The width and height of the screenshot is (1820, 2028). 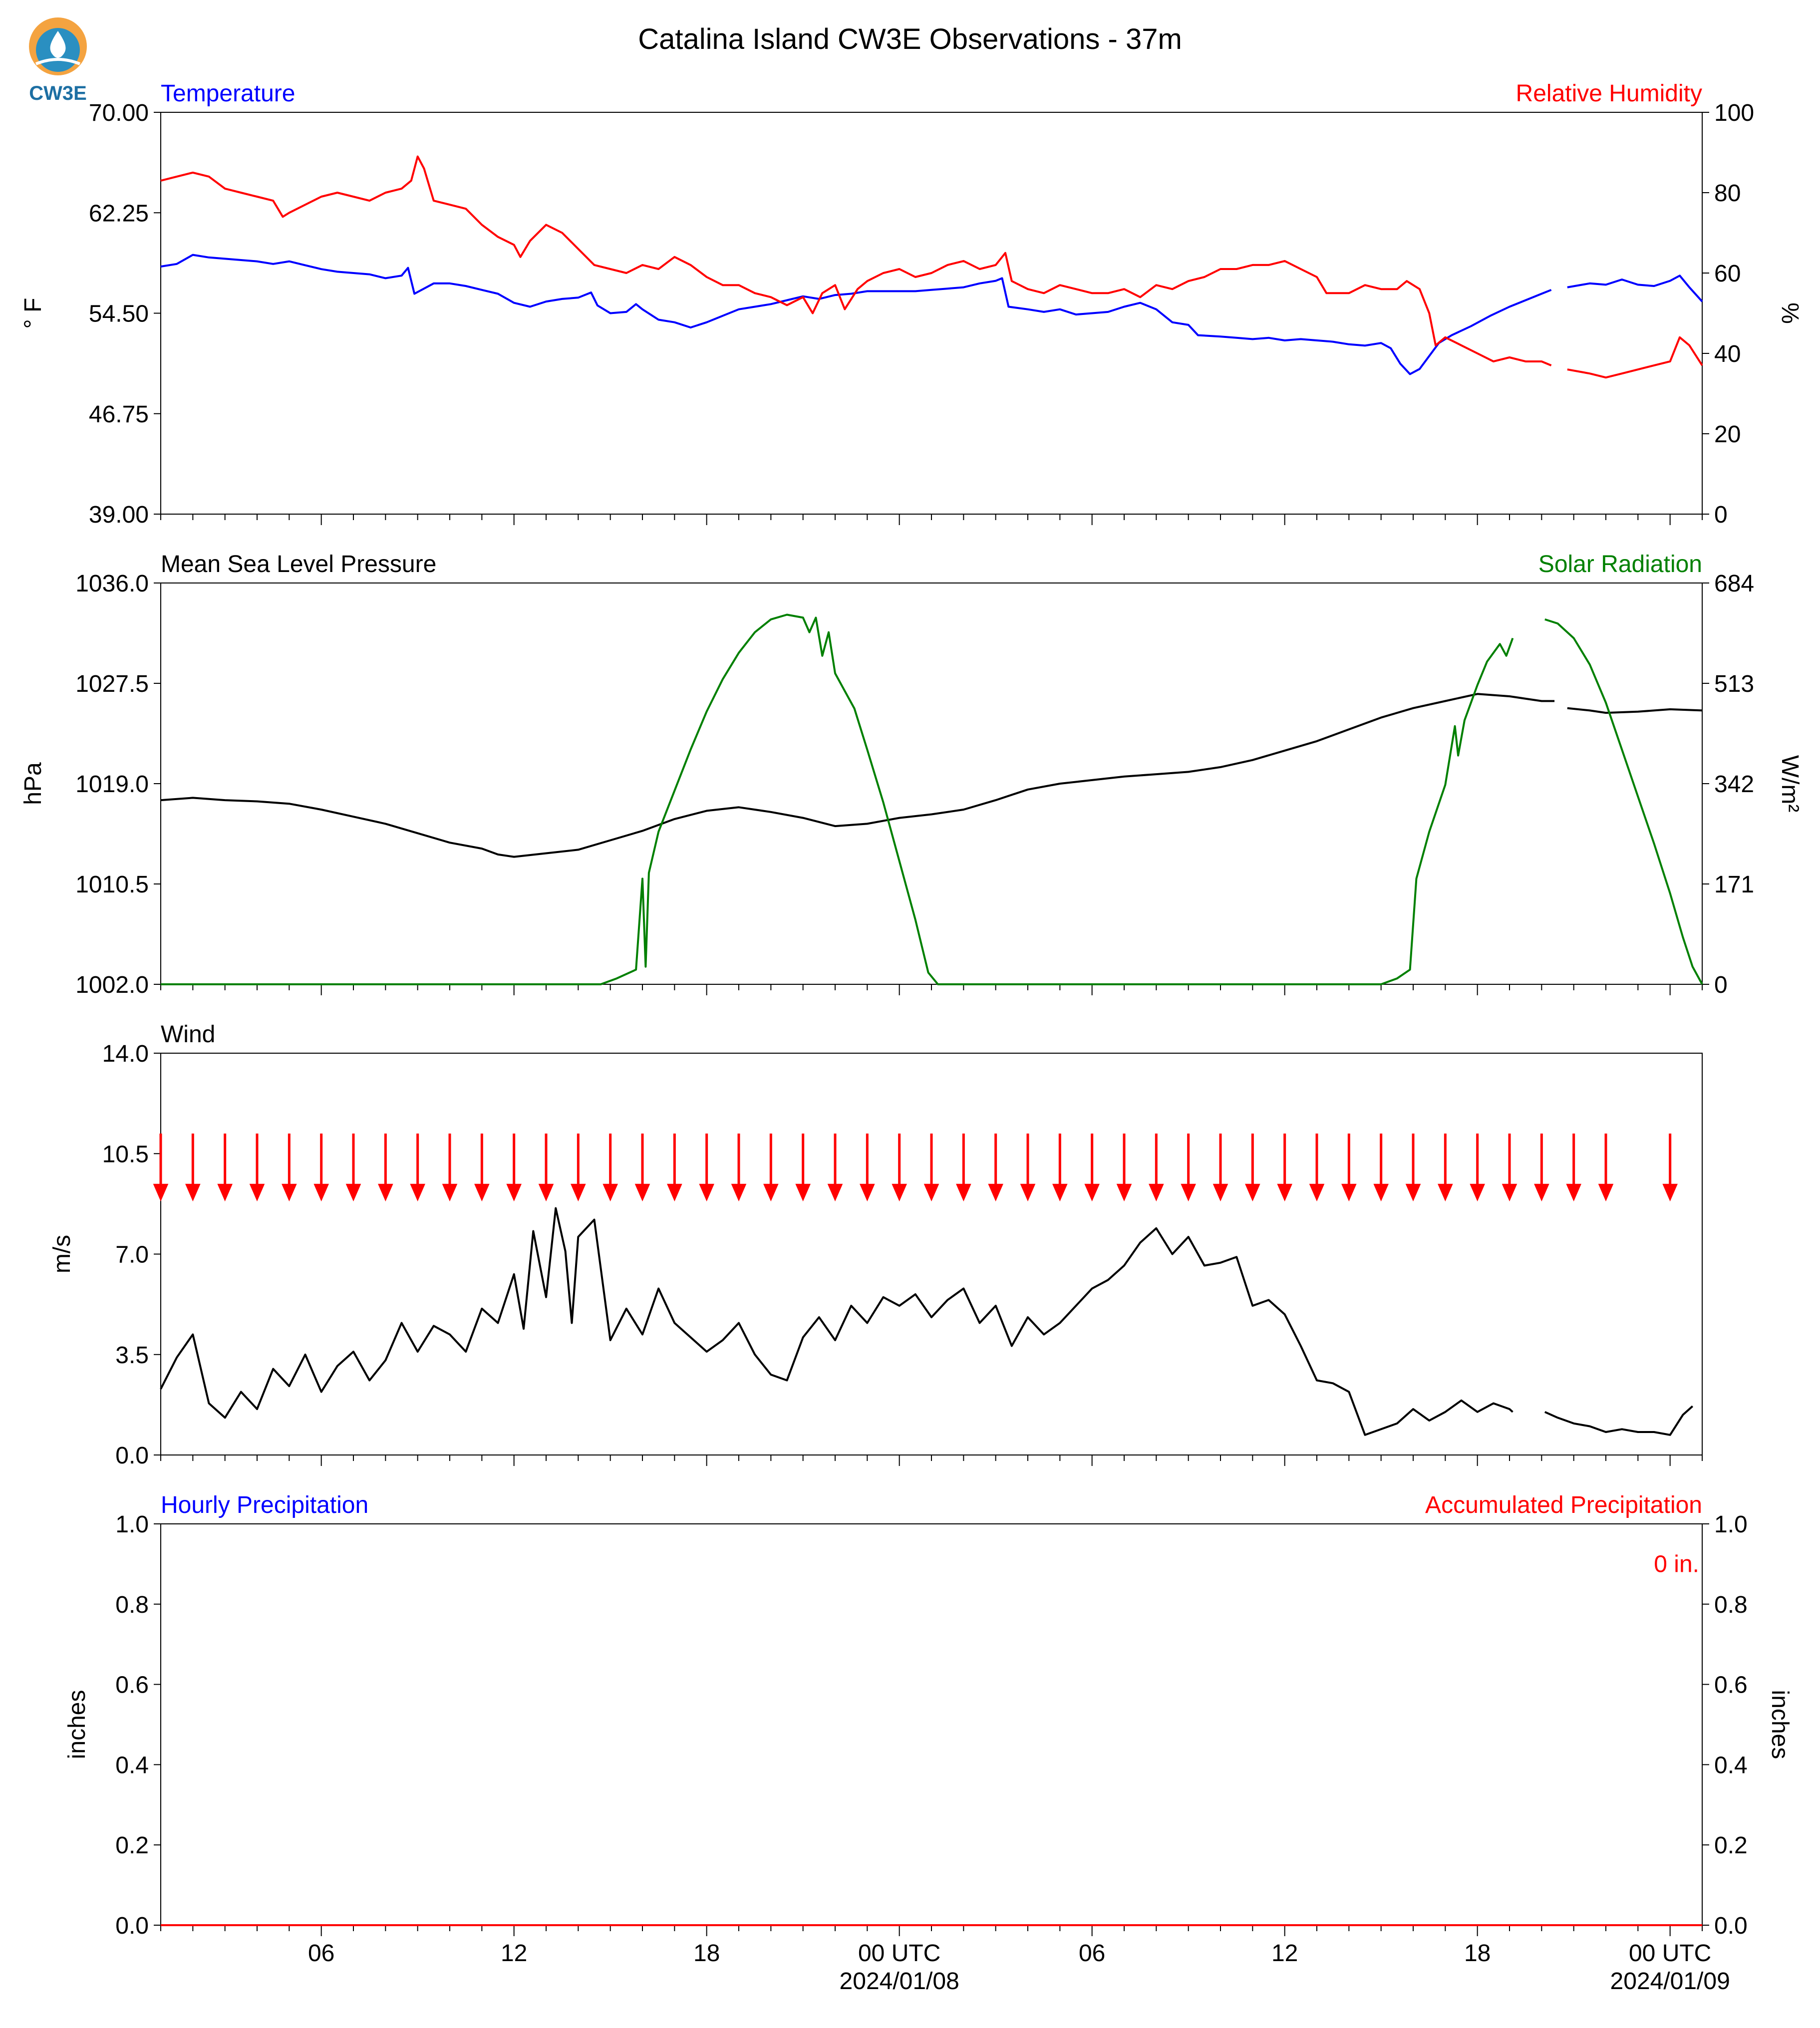 I want to click on x-tick-date-label: 2024/01/08, so click(x=899, y=1981).